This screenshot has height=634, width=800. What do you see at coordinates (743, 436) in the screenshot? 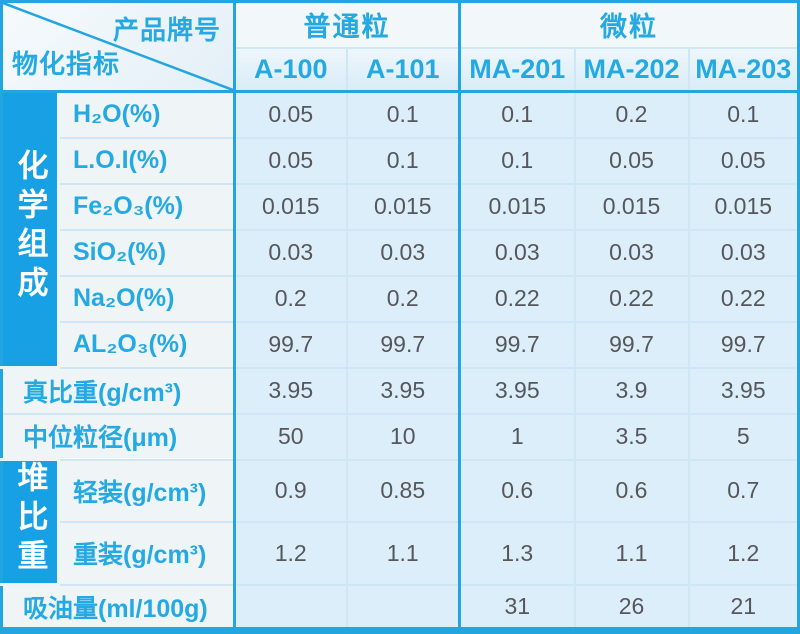
I see `value-cell: 5` at bounding box center [743, 436].